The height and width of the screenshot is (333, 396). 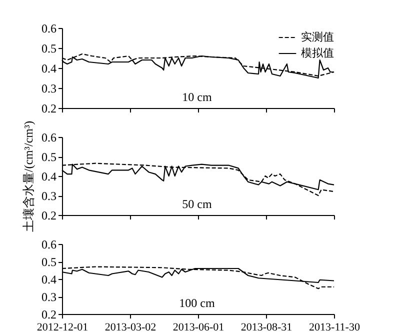 What do you see at coordinates (317, 37) in the screenshot?
I see `legend-label: 实测值` at bounding box center [317, 37].